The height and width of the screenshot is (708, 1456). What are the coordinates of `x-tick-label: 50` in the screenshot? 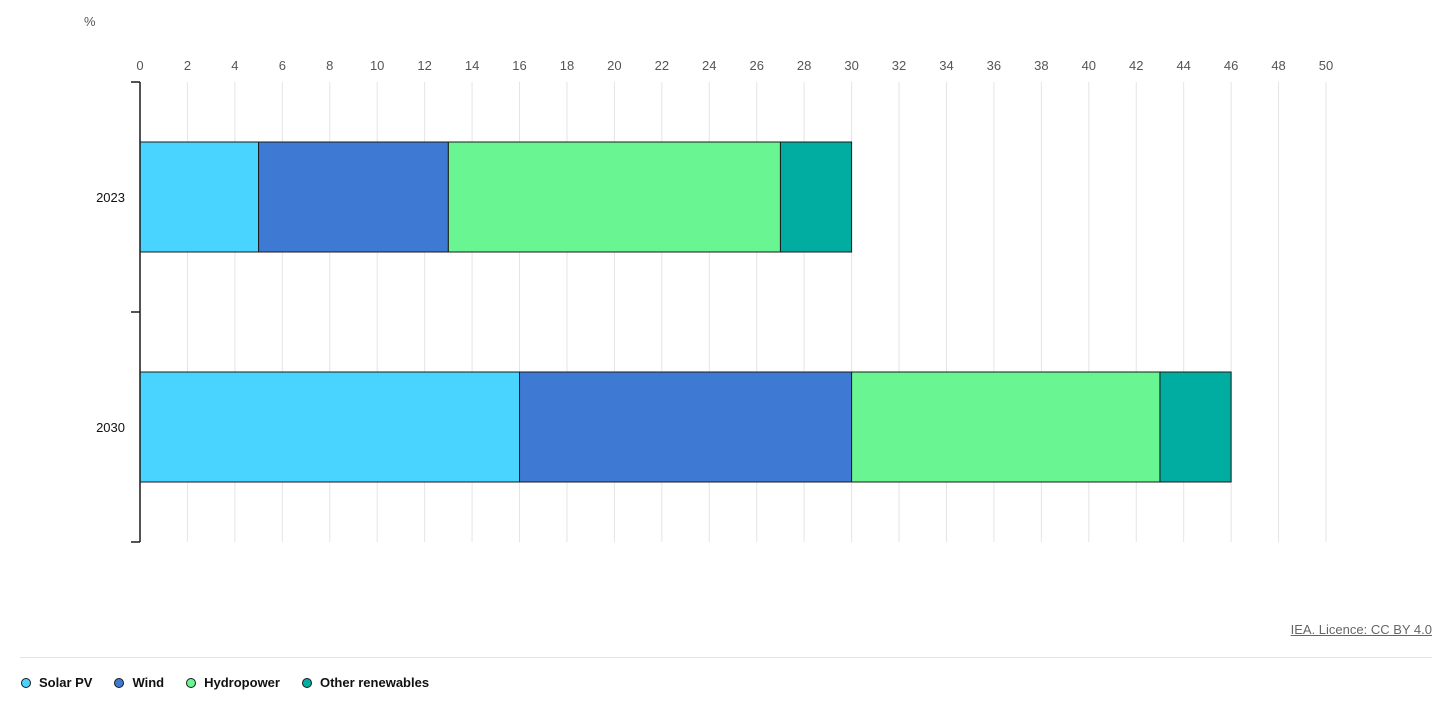 It's located at (1326, 65).